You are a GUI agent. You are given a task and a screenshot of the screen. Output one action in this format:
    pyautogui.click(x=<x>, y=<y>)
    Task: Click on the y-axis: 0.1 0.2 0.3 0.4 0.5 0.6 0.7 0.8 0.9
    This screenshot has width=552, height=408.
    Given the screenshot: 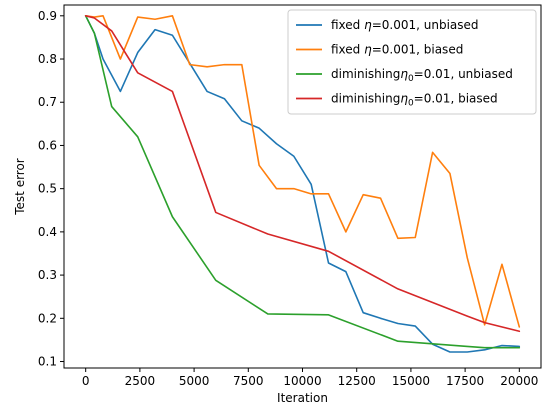 What is the action you would take?
    pyautogui.click(x=51, y=189)
    